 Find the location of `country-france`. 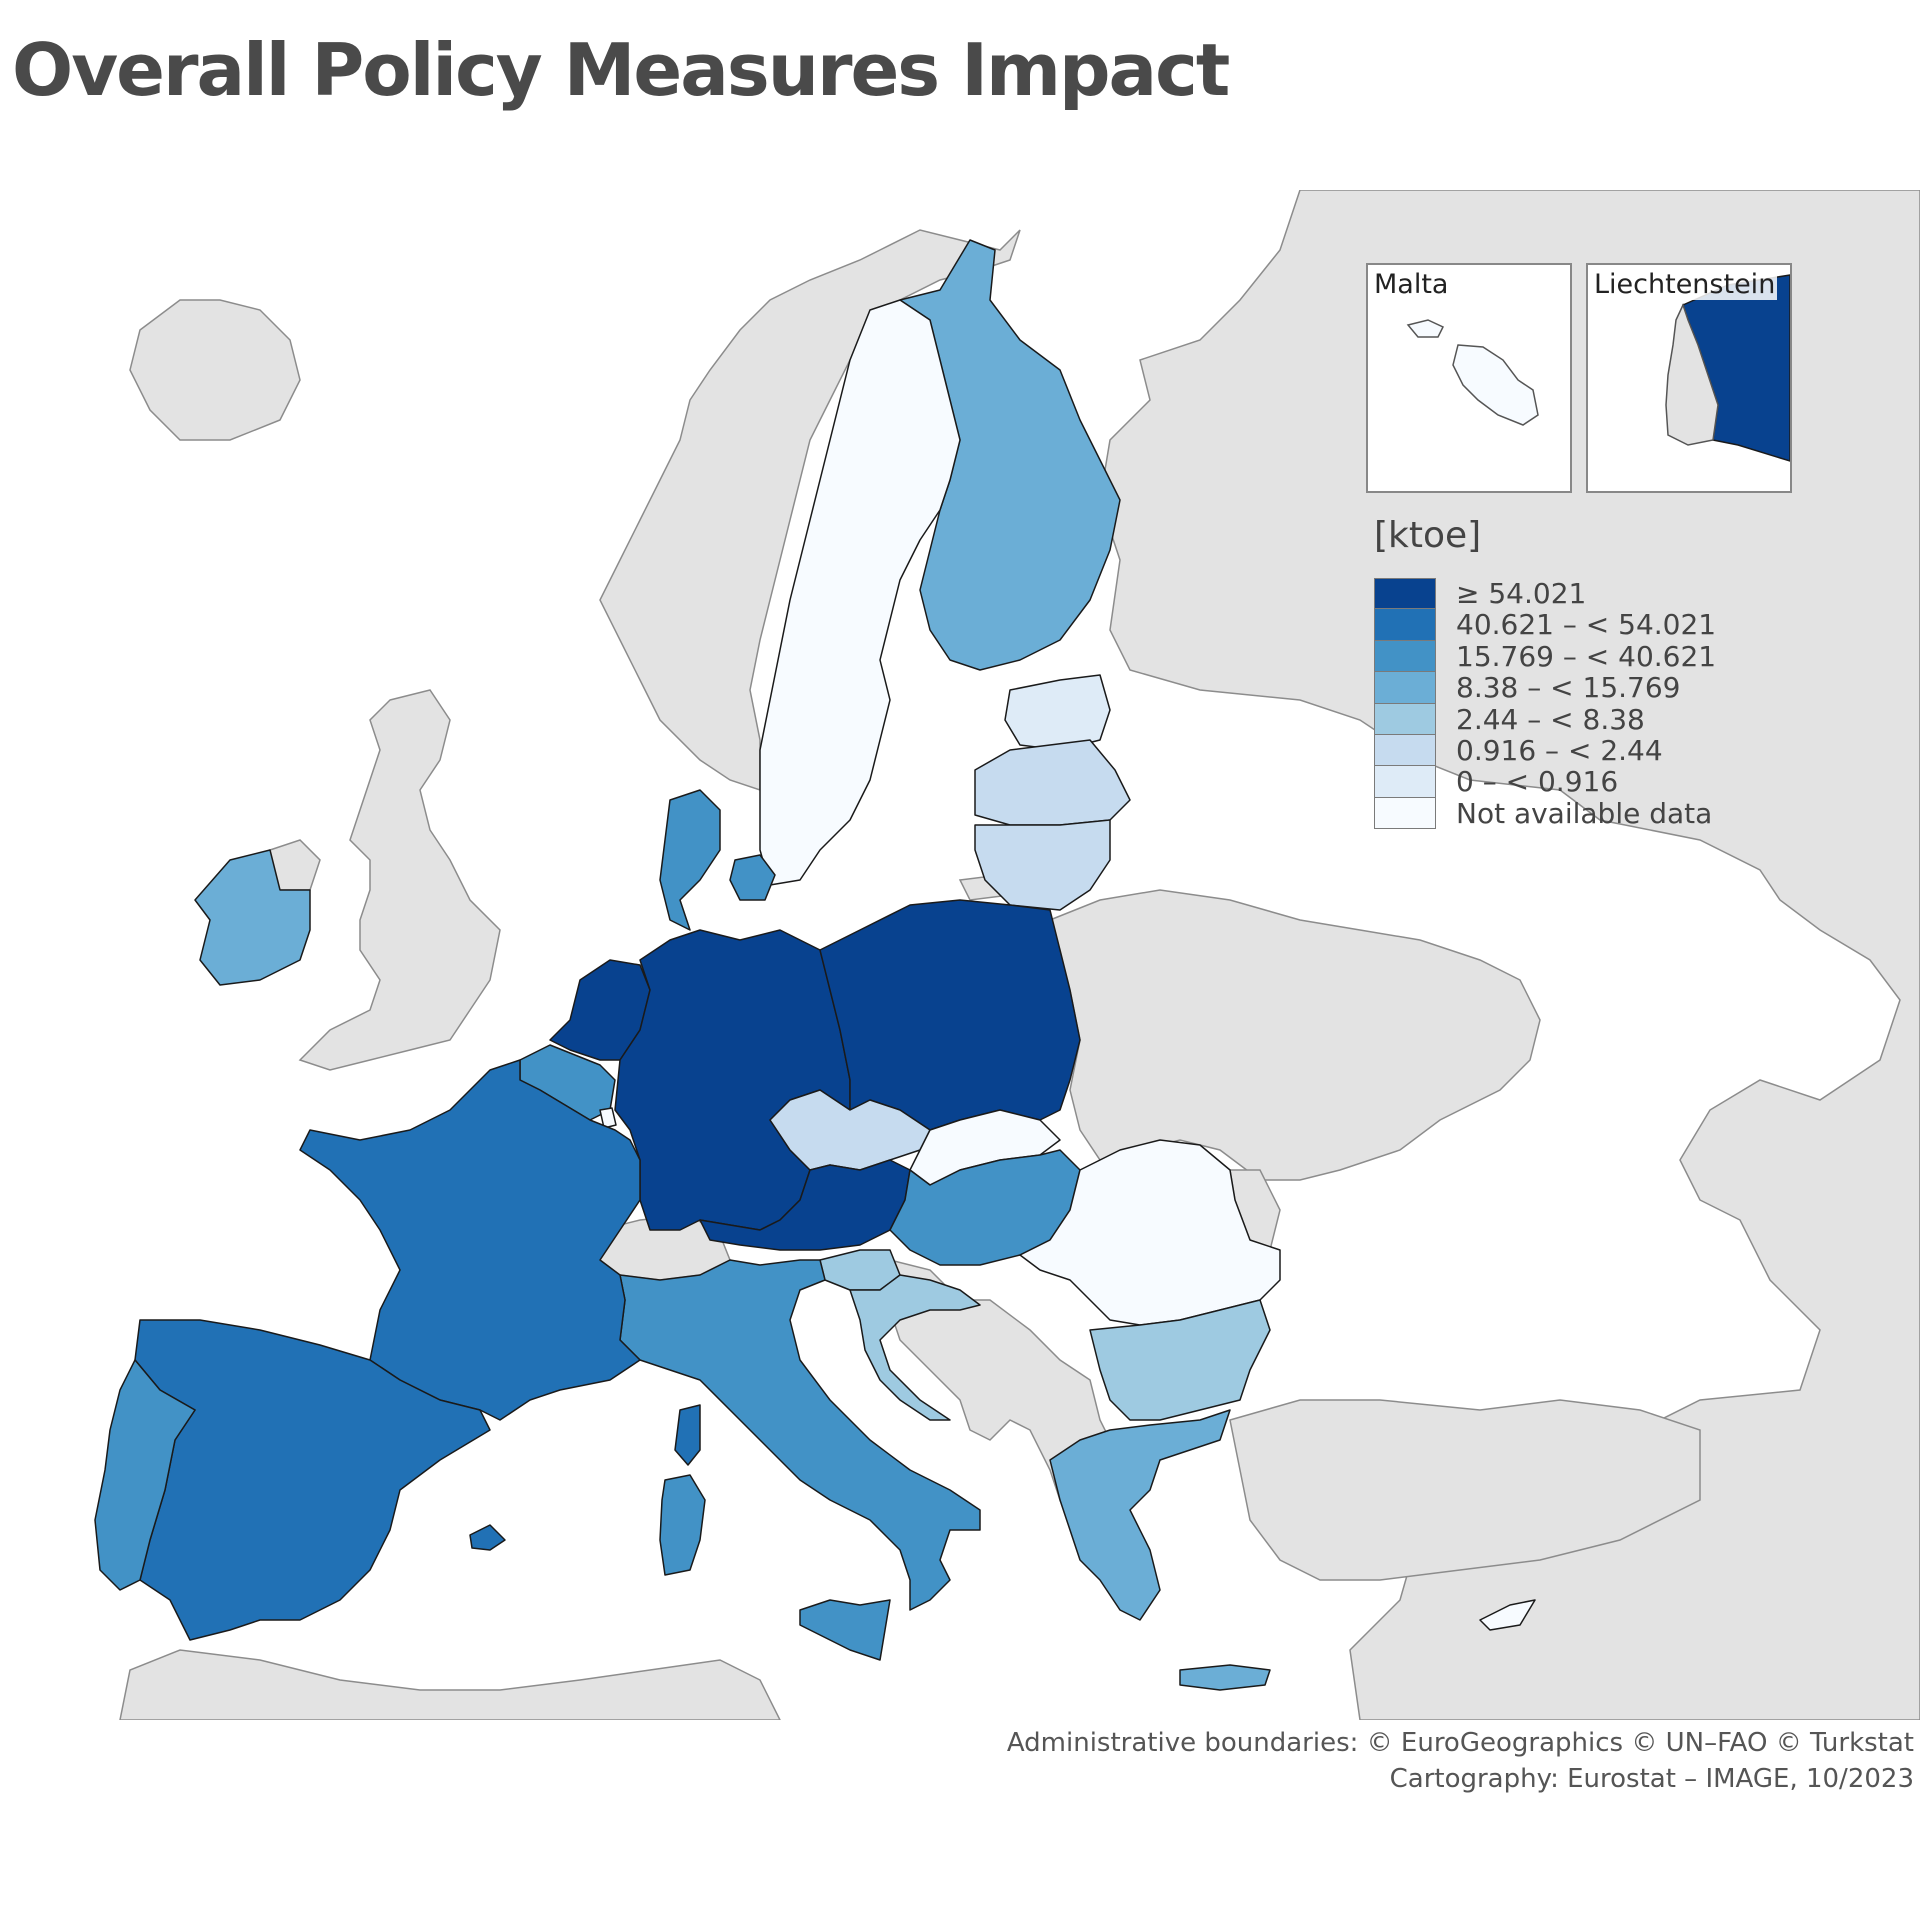

country-france is located at coordinates (470, 1240).